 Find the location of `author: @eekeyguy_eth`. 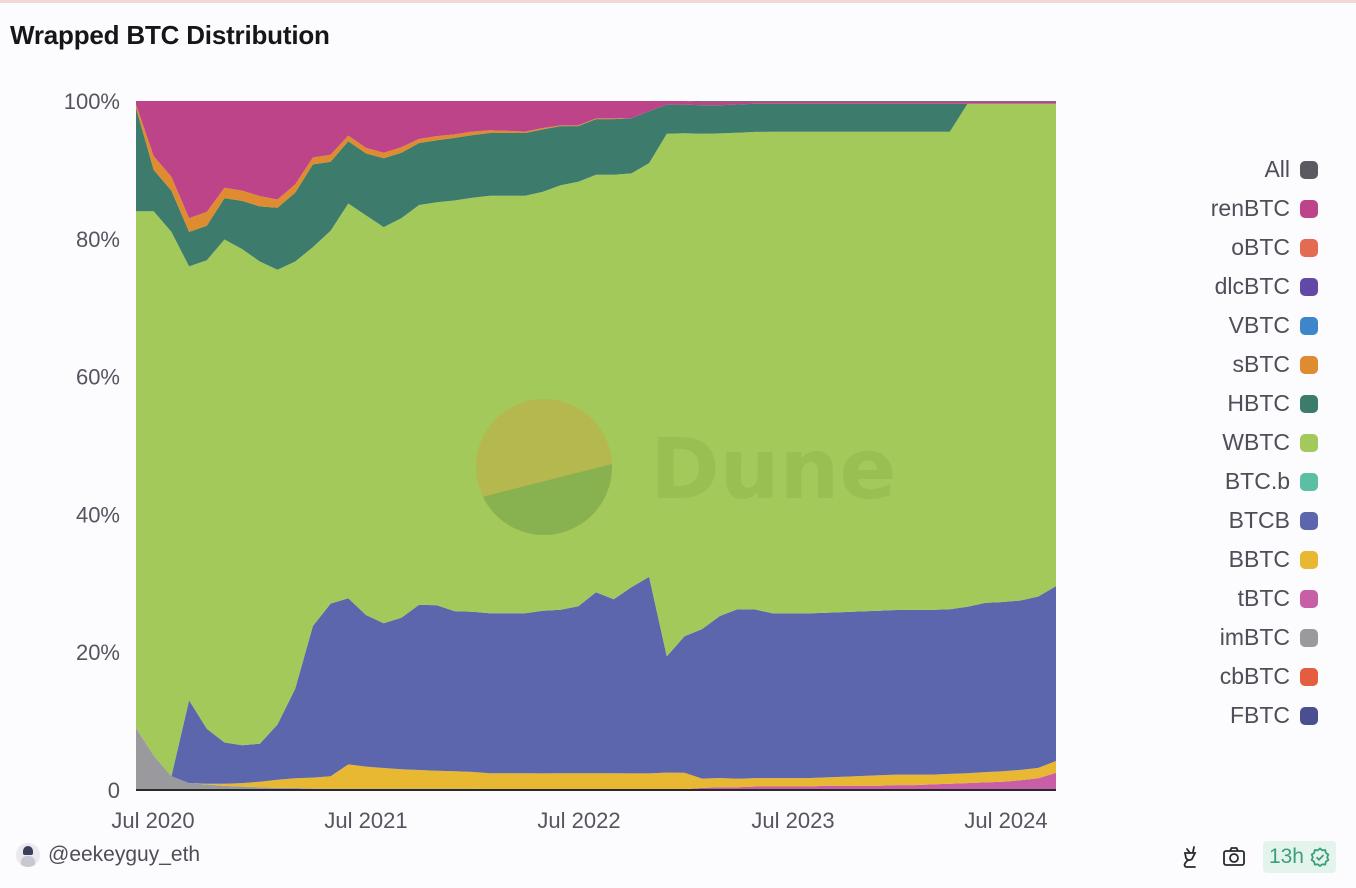

author: @eekeyguy_eth is located at coordinates (108, 855).